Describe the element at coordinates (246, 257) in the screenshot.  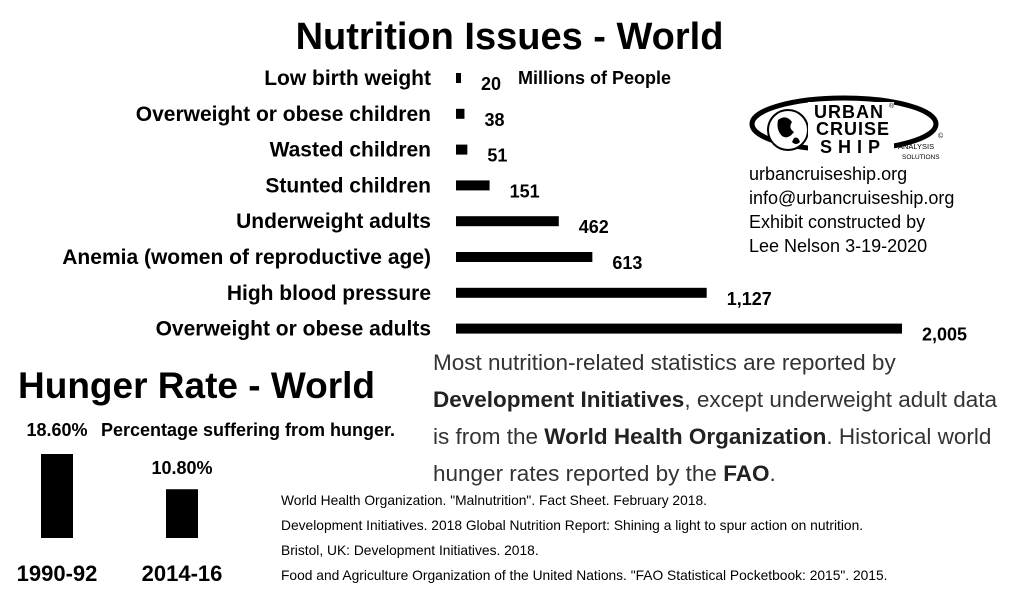
I see `category-label: Anemia (women of reproductive age)` at that location.